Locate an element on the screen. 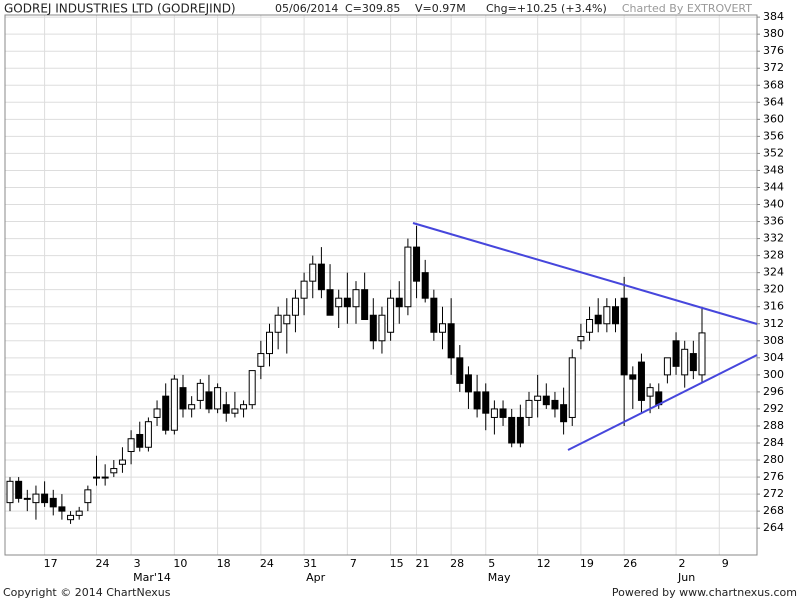 This screenshot has height=604, width=800. x-tick-label: 5 is located at coordinates (491, 563).